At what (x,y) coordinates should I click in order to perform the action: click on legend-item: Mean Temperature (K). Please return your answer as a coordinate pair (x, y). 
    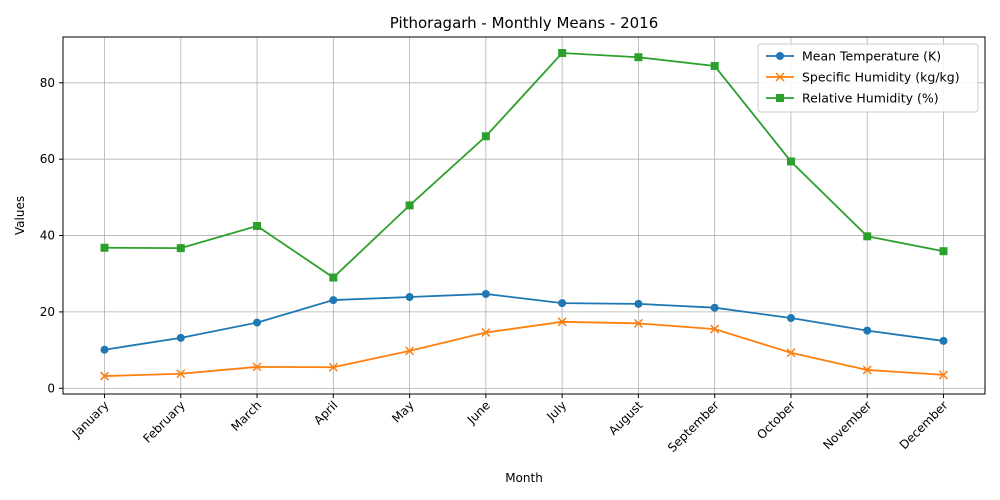
    Looking at the image, I should click on (853, 56).